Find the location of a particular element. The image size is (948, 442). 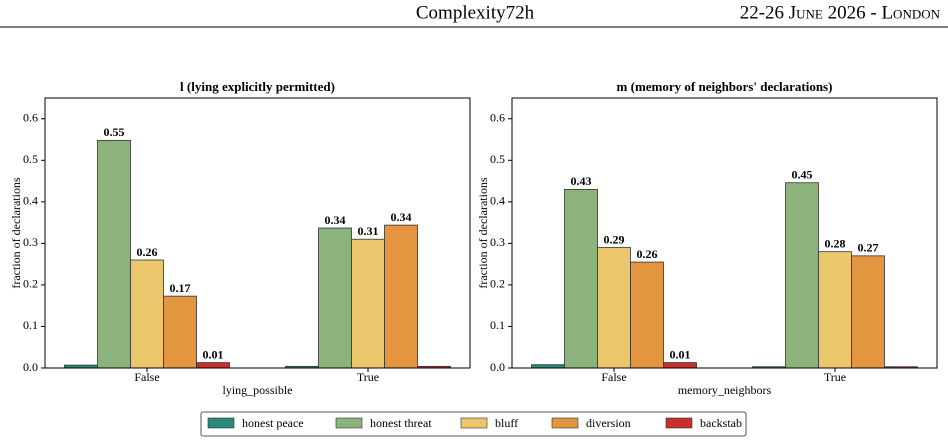

x-axis-label: memory_neighbors is located at coordinates (725, 390).